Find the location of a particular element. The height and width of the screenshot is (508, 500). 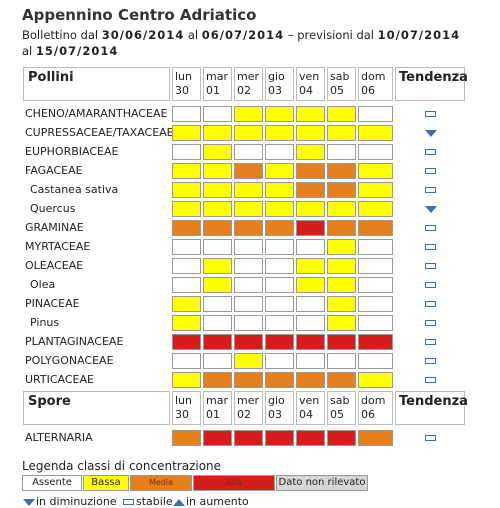

row-name: Olea is located at coordinates (43, 284).